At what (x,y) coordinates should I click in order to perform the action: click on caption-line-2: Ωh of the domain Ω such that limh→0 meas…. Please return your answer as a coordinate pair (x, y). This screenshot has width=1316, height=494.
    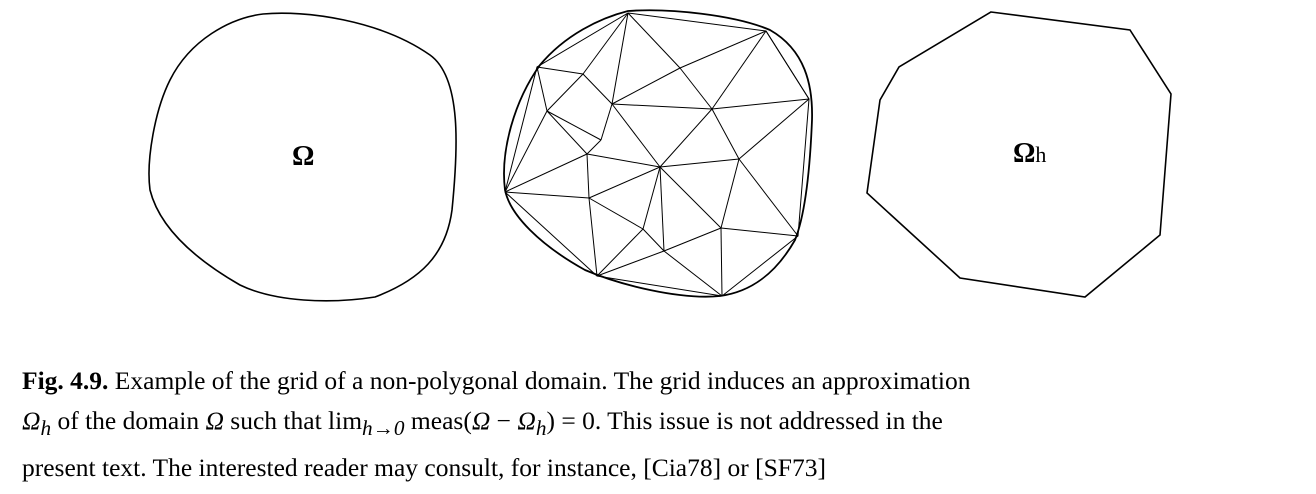
    Looking at the image, I should click on (667, 424).